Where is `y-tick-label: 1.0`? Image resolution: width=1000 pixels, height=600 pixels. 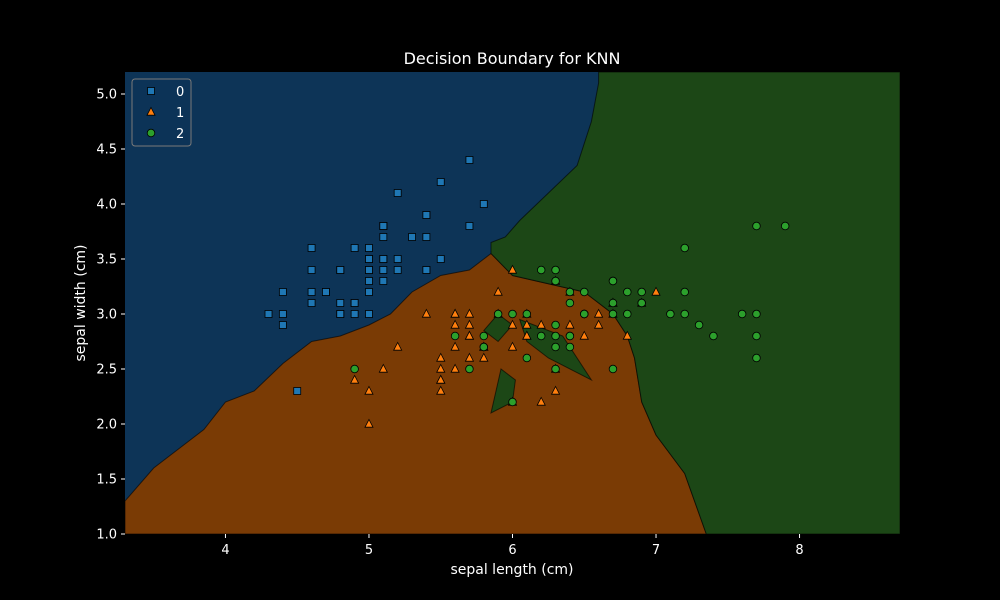
y-tick-label: 1.0 is located at coordinates (106, 535).